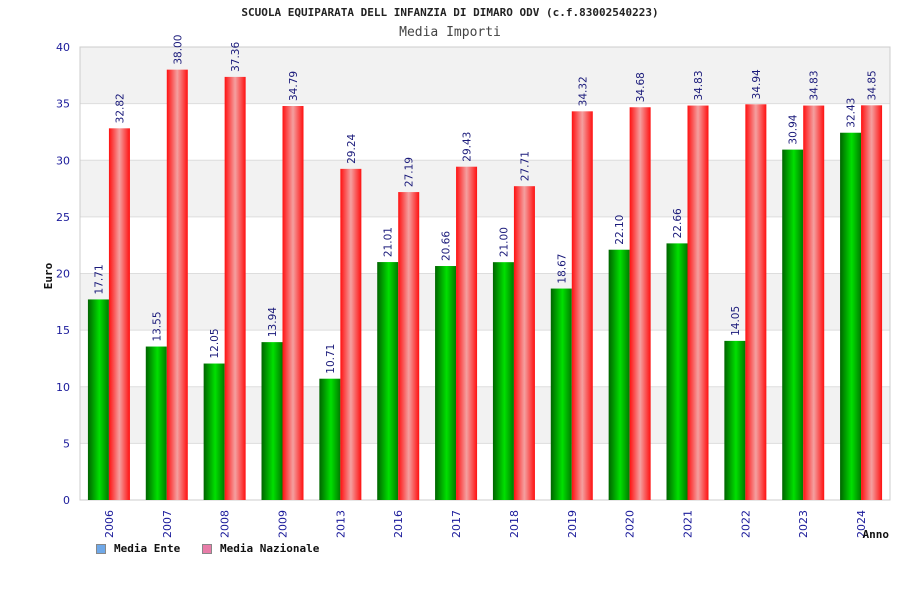 The height and width of the screenshot is (600, 900). What do you see at coordinates (147, 548) in the screenshot?
I see `legend-label-media-ente: Media Ente` at bounding box center [147, 548].